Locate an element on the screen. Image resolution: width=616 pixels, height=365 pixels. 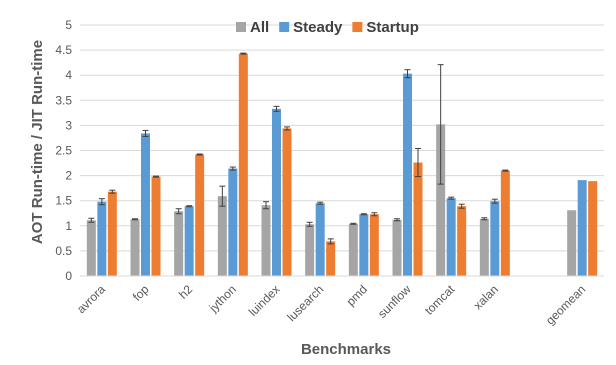
y-tick-label: 1.5 is located at coordinates (63, 201).